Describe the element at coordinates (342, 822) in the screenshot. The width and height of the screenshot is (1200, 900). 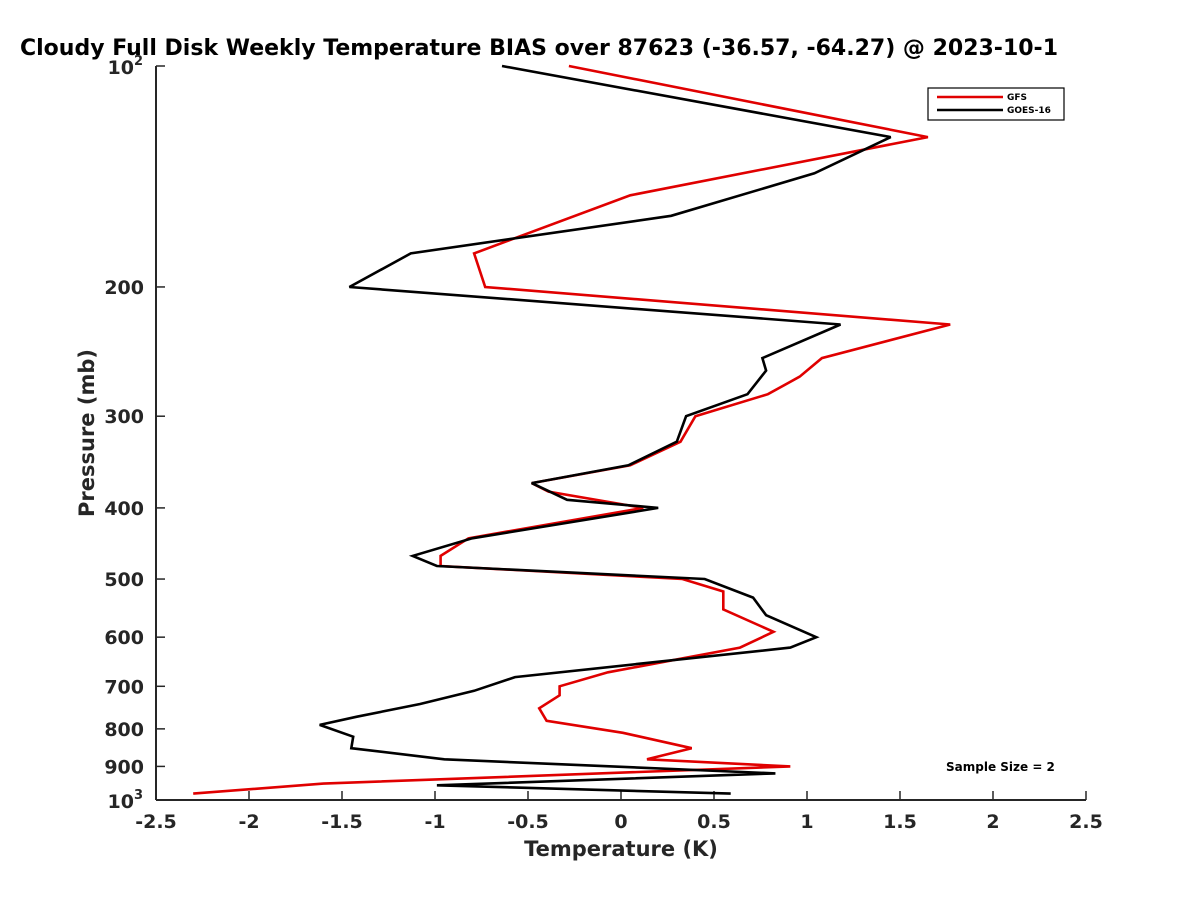
I see `x-tick-label: -1.5` at that location.